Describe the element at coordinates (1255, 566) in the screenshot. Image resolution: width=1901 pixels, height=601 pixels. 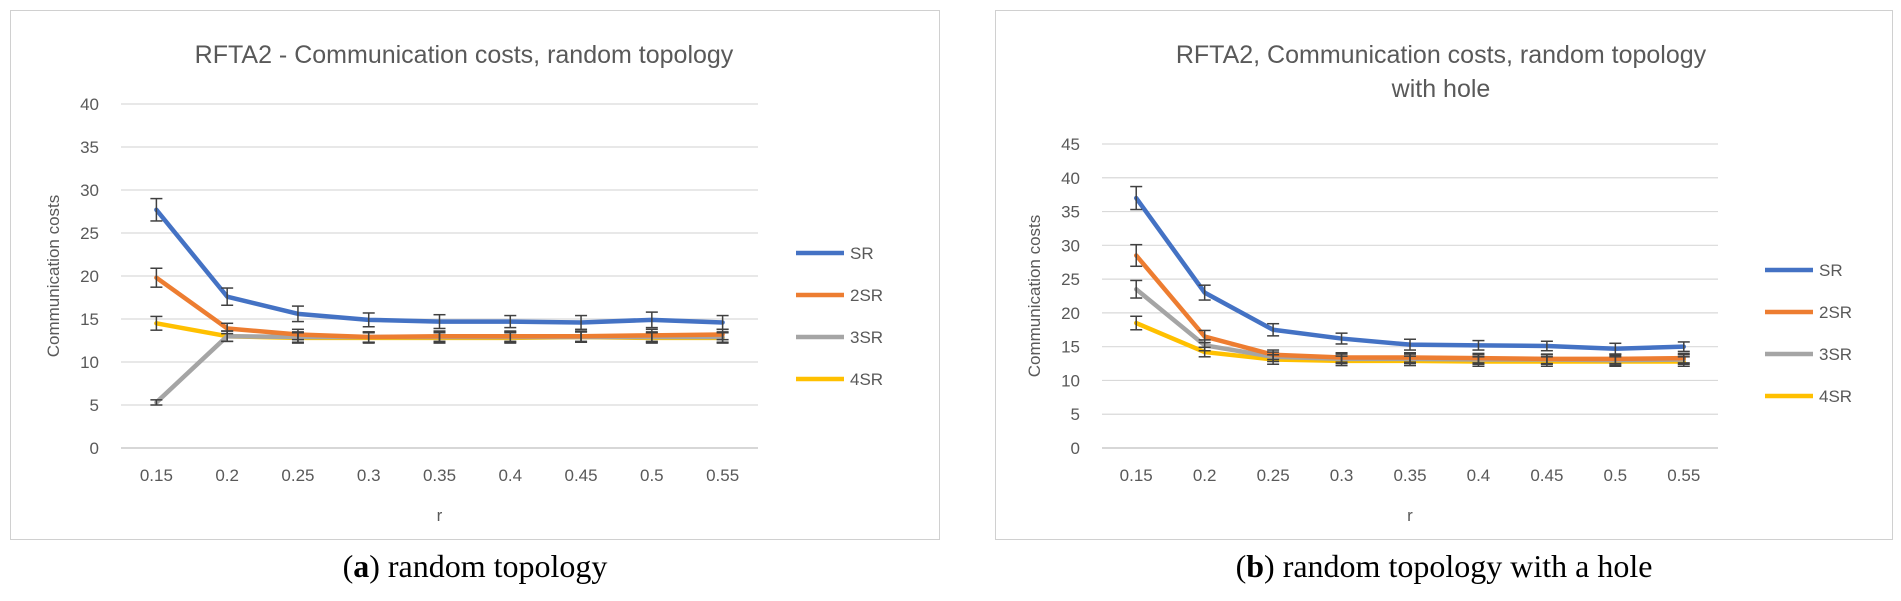
I see `caption-b-letter: b` at that location.